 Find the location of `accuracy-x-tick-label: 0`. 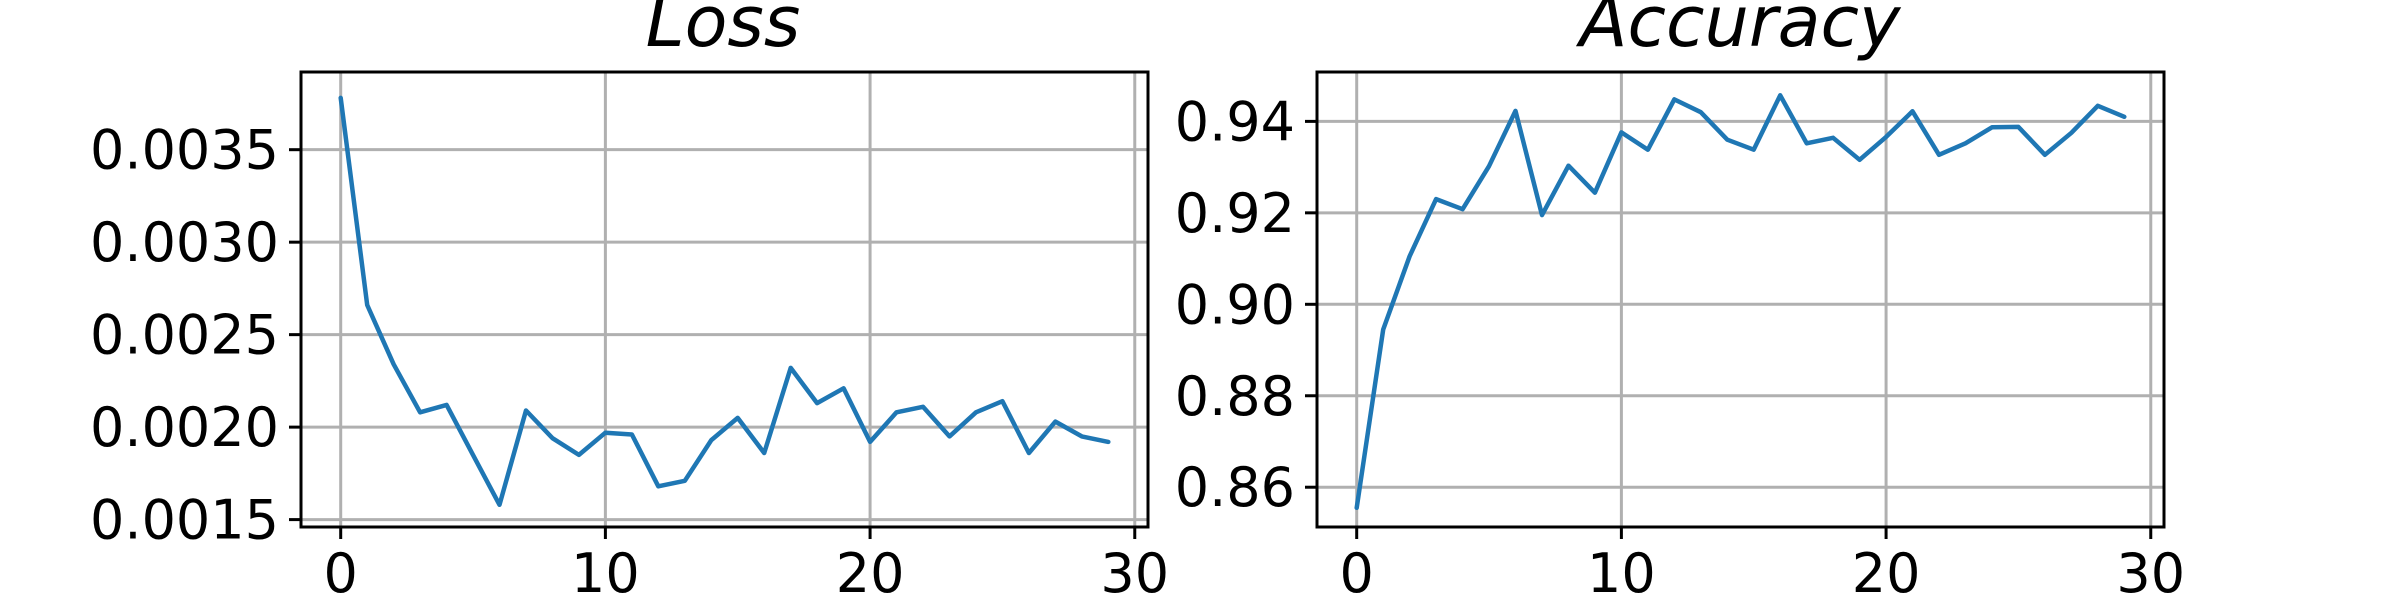

accuracy-x-tick-label: 0 is located at coordinates (1357, 571).